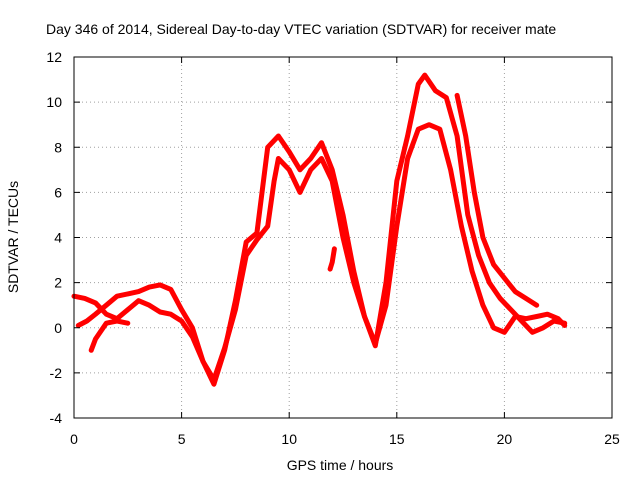 This screenshot has width=640, height=480. Describe the element at coordinates (612, 439) in the screenshot. I see `x-tick-label: 25` at that location.